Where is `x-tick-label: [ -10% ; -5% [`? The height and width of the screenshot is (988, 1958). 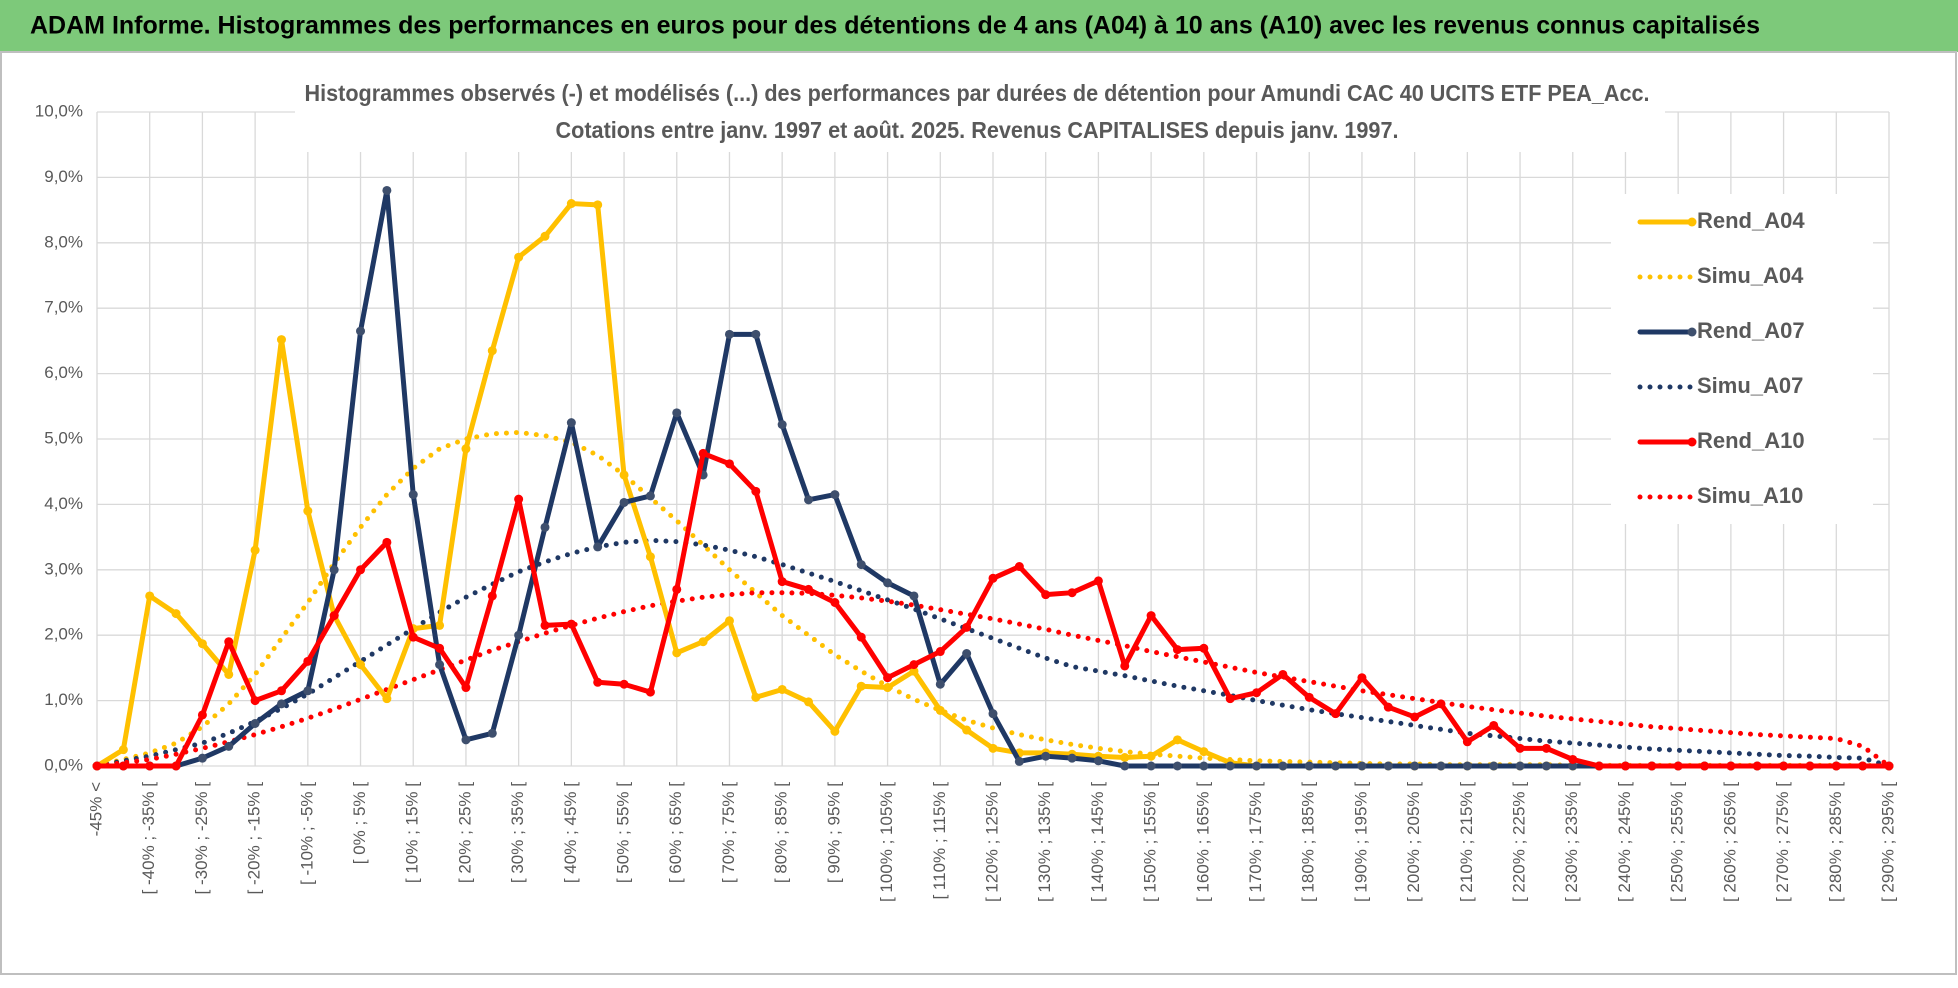 x-tick-label: [ -10% ; -5% [ is located at coordinates (306, 833).